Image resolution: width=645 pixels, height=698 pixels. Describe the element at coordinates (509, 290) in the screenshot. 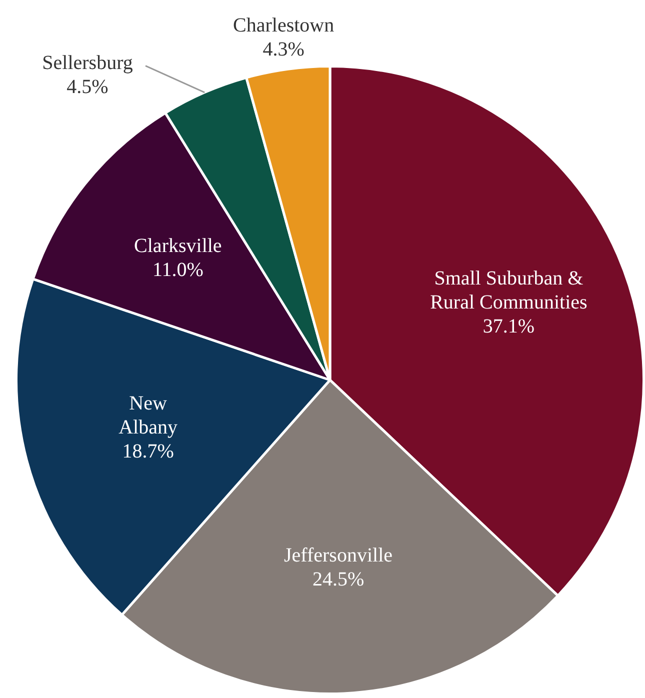

I see `slice-label: Small Suburban & Rural Communities` at that location.